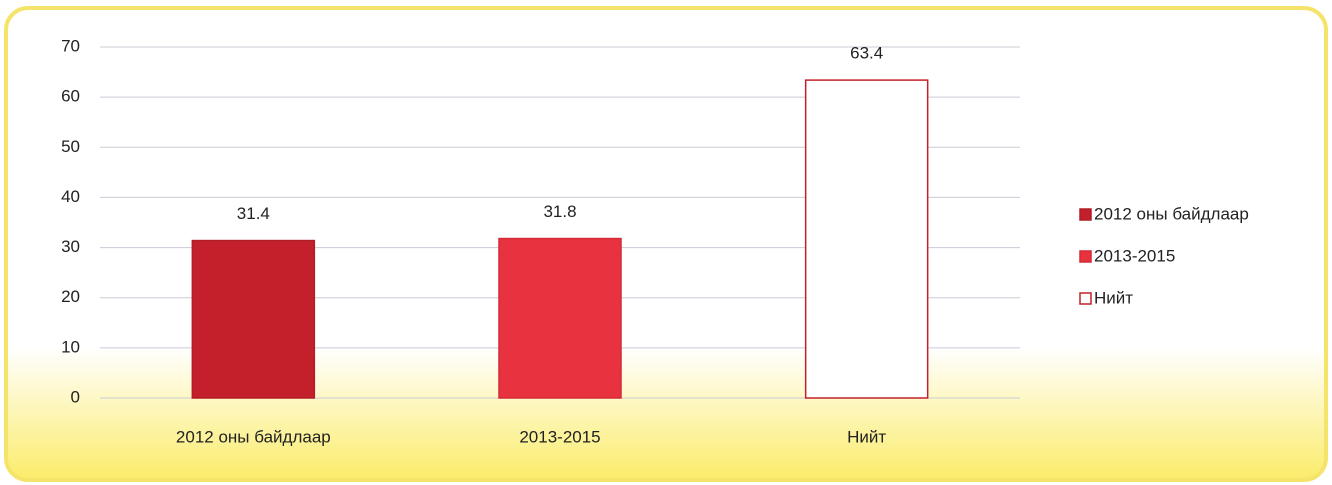  Describe the element at coordinates (1134, 255) in the screenshot. I see `legend-label: 2013-2015` at that location.